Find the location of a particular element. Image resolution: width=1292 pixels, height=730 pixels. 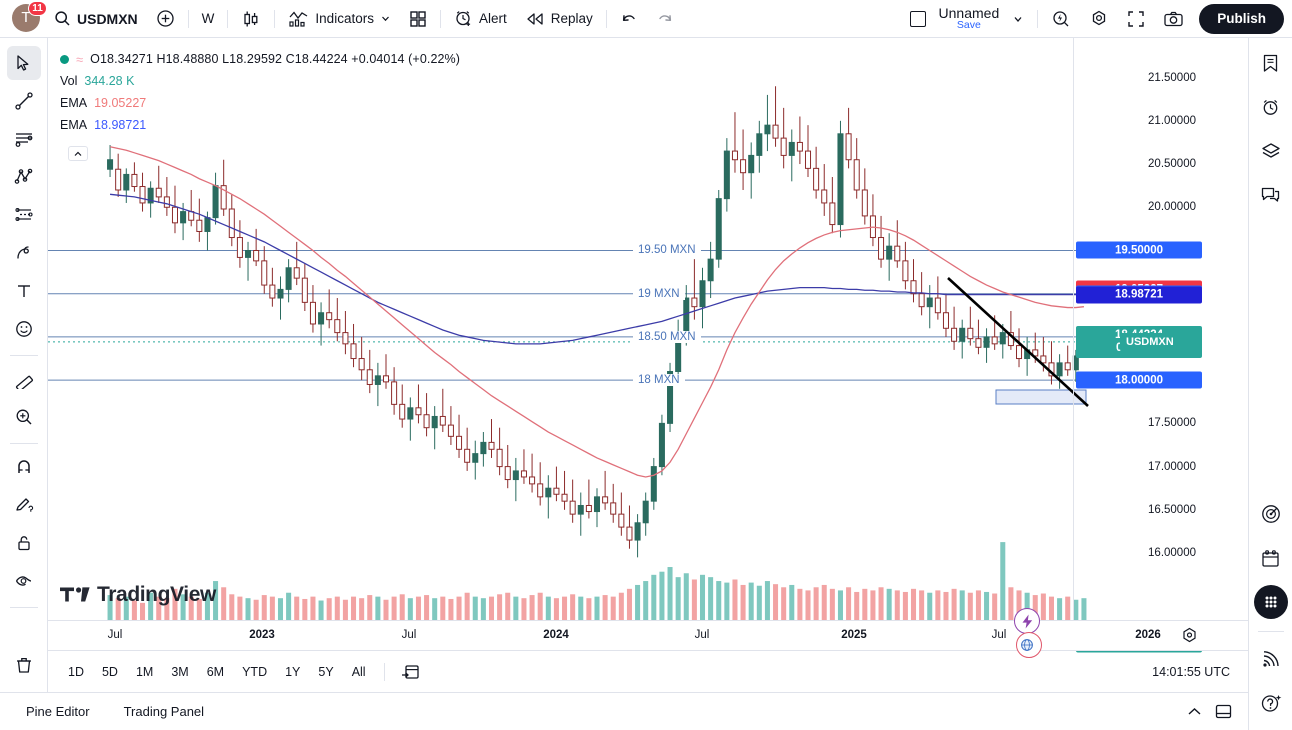

publish-button: Publish is located at coordinates (1241, 18).